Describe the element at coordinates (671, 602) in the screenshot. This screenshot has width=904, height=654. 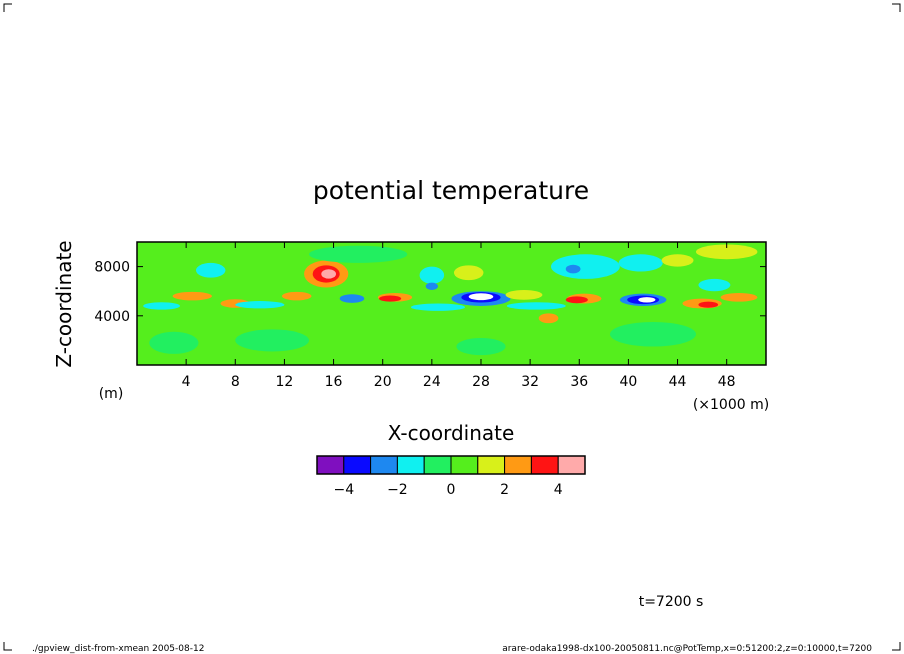
I see `time-label: t=7200 s` at that location.